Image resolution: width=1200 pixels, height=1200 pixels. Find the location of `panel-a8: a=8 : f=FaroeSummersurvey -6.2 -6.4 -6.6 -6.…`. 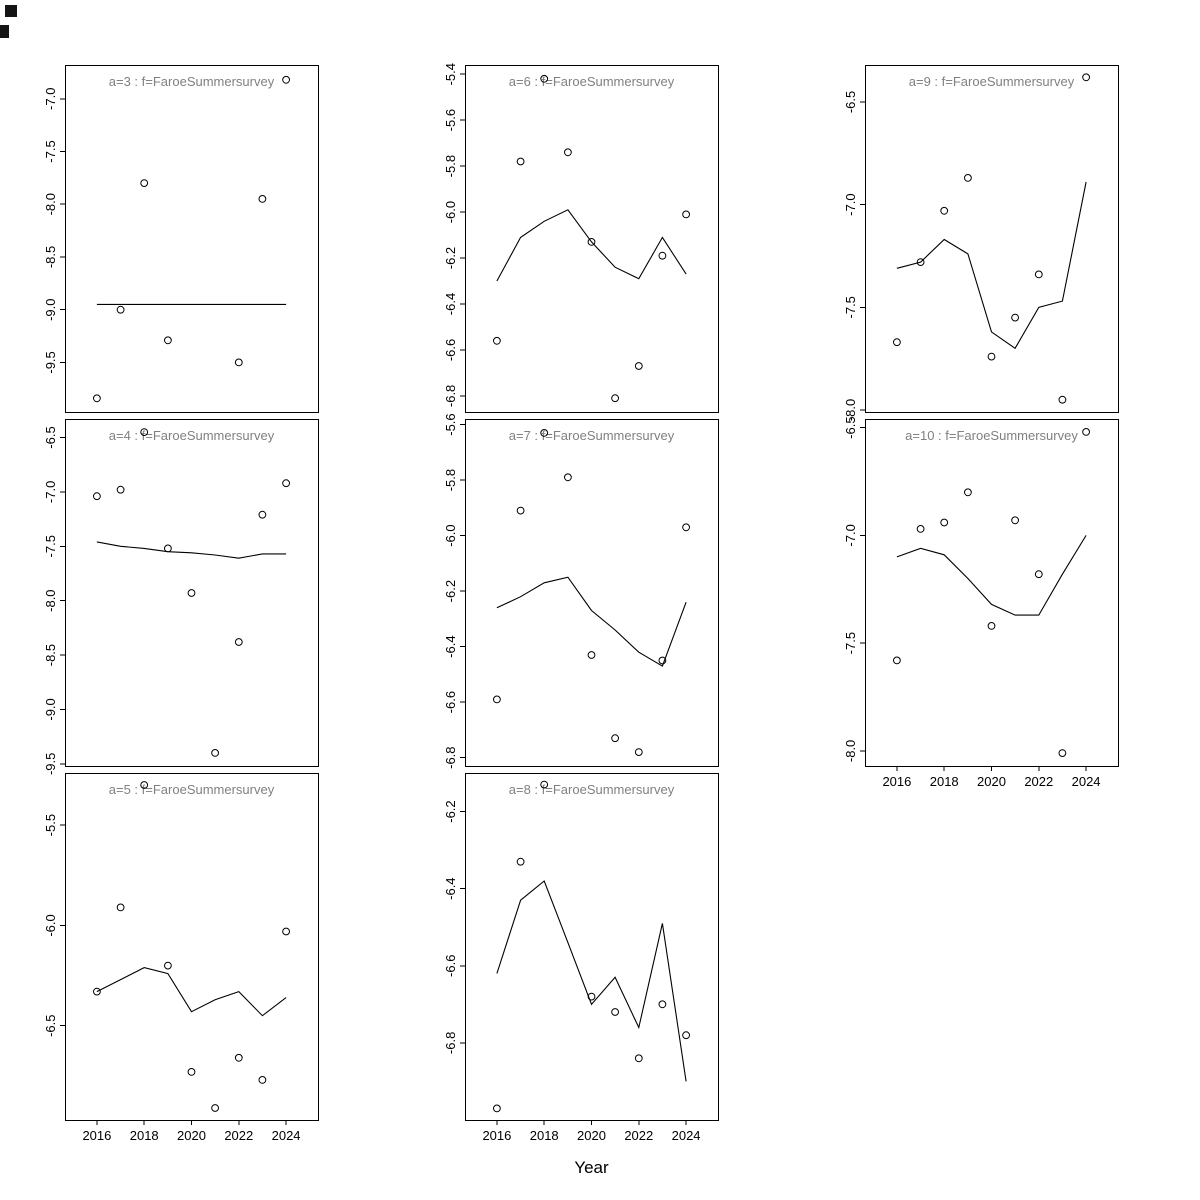

panel-a8: a=8 : f=FaroeSummersurvey -6.2 -6.4 -6.6 -6.… is located at coordinates (581, 958).